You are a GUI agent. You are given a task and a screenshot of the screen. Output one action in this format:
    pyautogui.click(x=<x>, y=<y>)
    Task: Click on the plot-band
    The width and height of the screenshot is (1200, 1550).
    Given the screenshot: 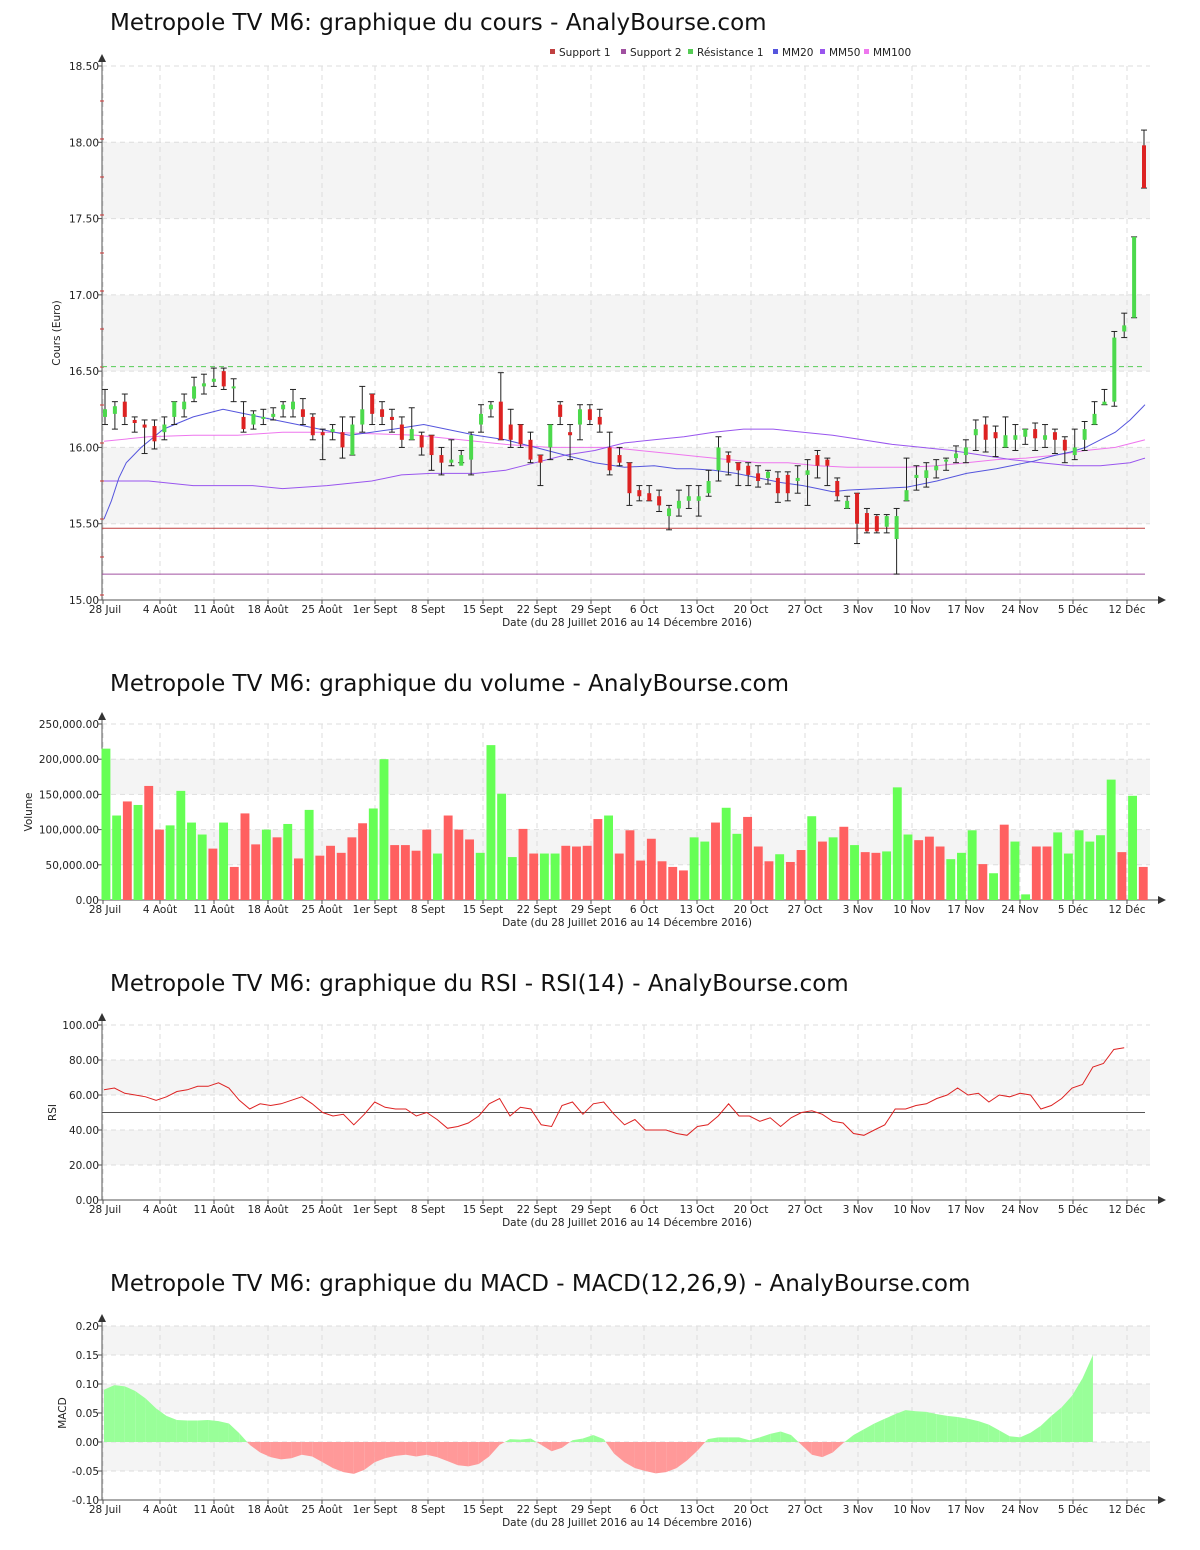 What is the action you would take?
    pyautogui.click(x=626, y=1147)
    